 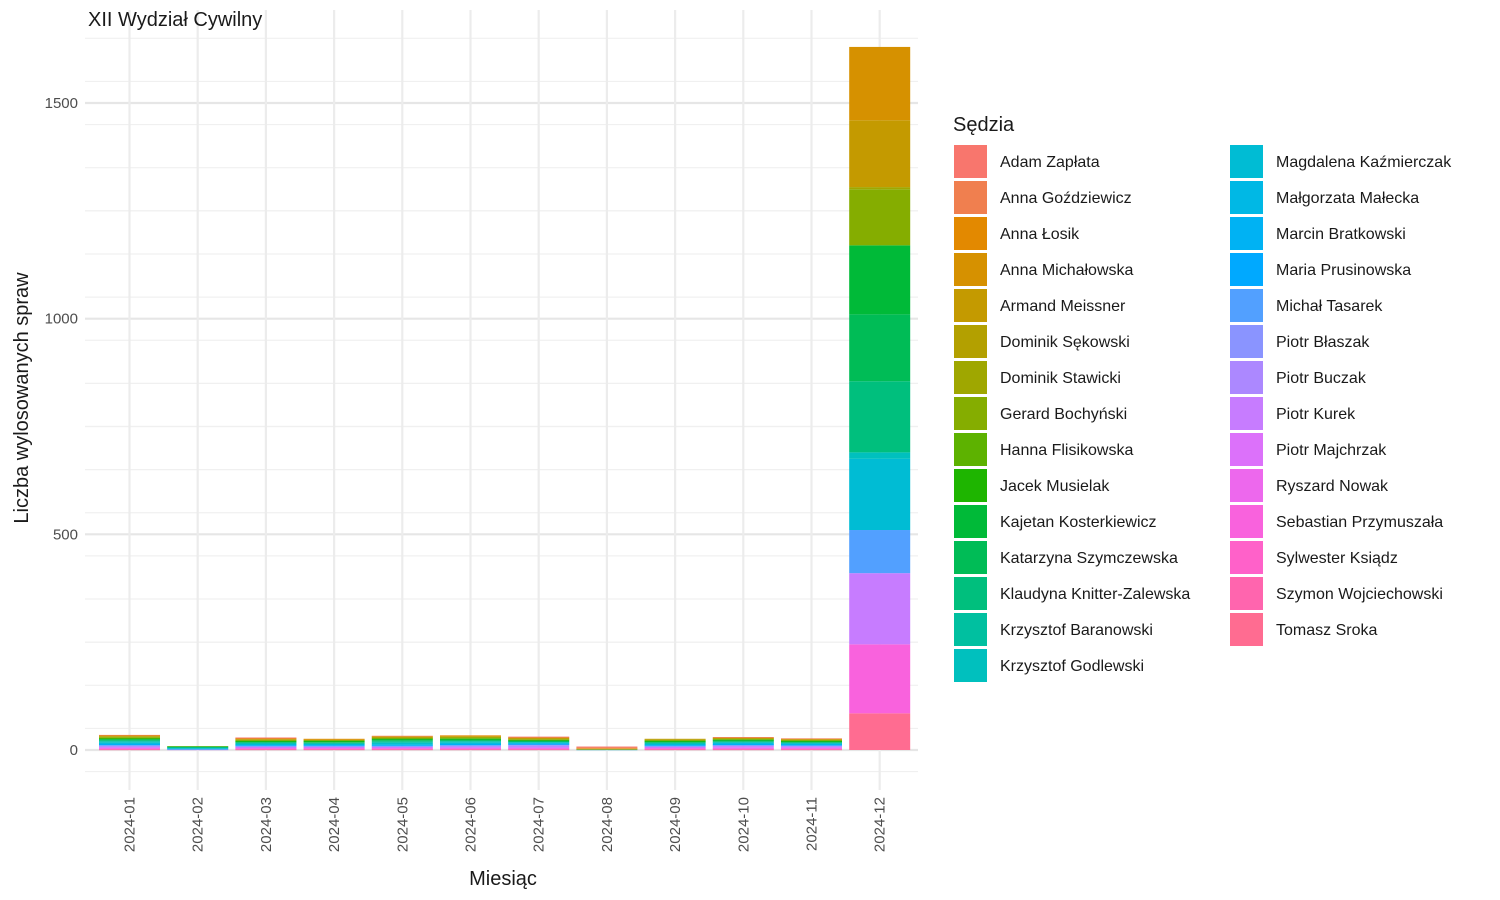 What do you see at coordinates (1337, 558) in the screenshot?
I see `legend-label: Sylwester Ksiądz` at bounding box center [1337, 558].